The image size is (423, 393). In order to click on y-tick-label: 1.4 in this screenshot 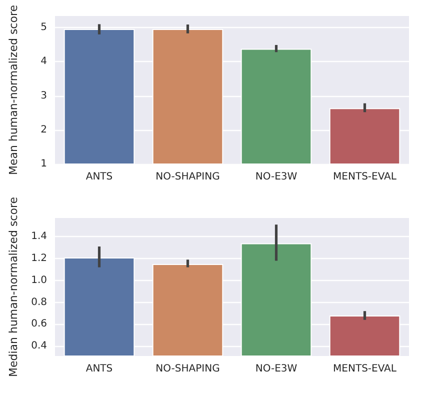, I will do `click(39, 236)`.